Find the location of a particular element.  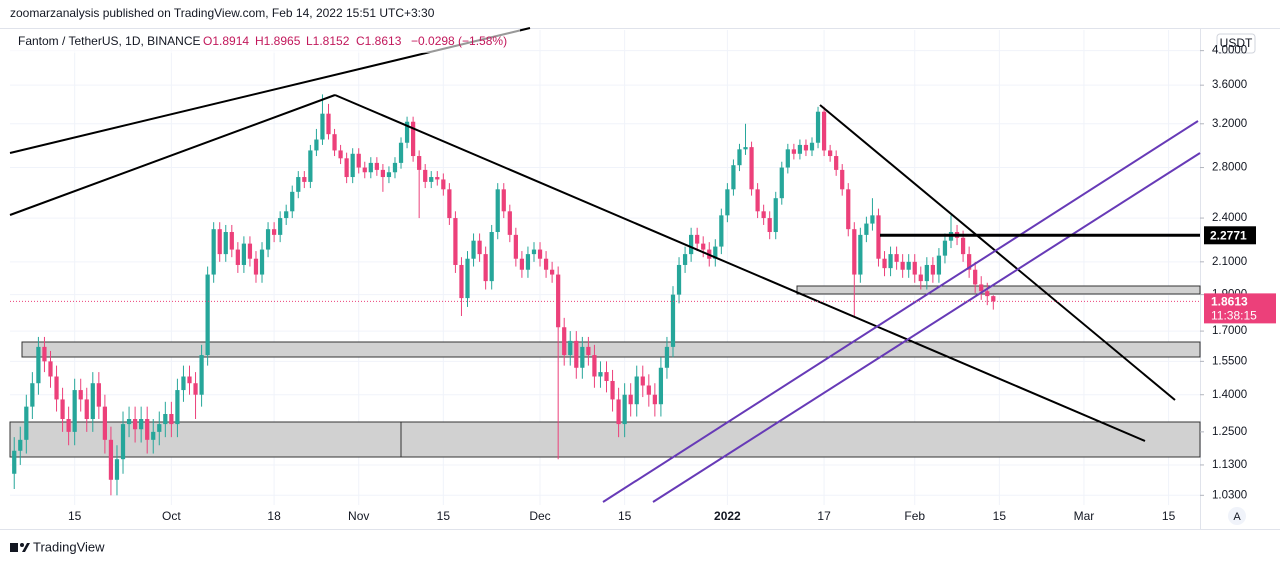

currency: USDT is located at coordinates (1236, 43).